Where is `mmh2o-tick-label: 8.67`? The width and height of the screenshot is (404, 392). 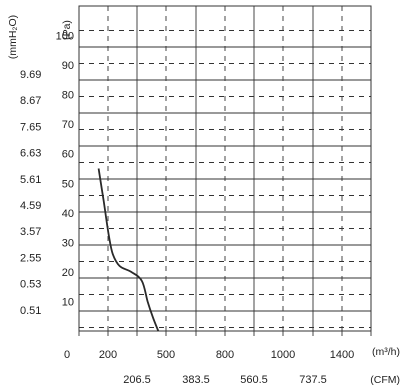
mmh2o-tick-label: 8.67 is located at coordinates (30, 101).